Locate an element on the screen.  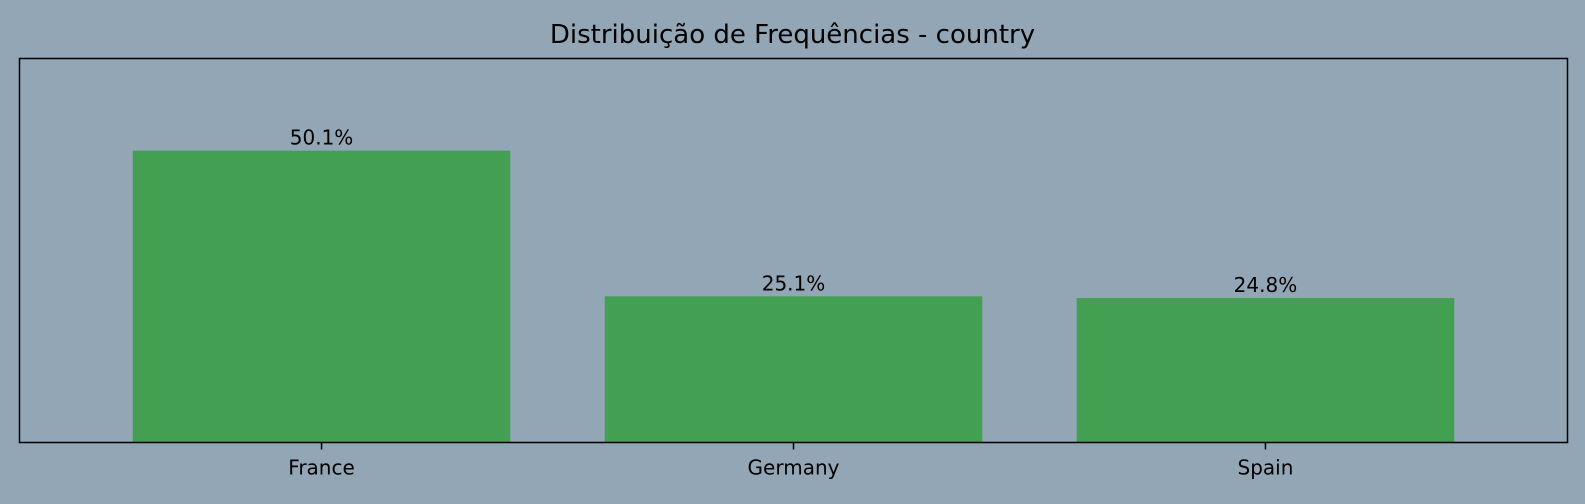
x-tick-label-germany: Germany is located at coordinates (794, 468).